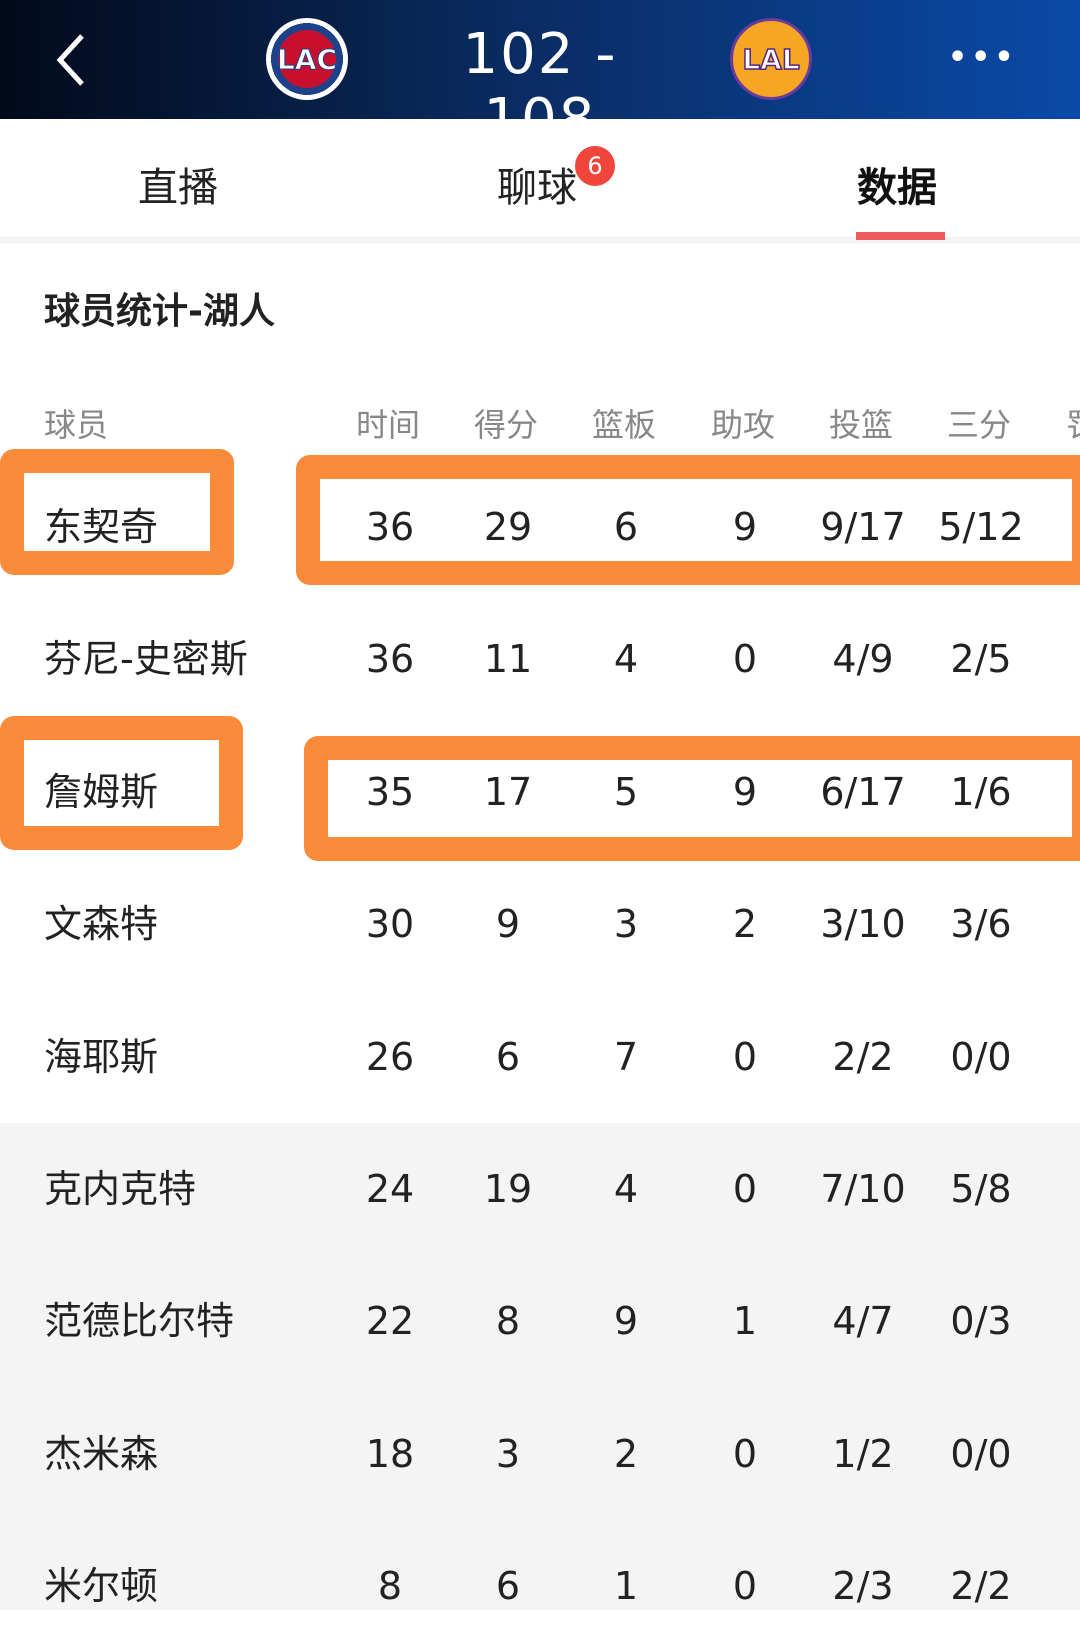 The image size is (1080, 1652). What do you see at coordinates (120, 1189) in the screenshot?
I see `player-name: 克内克特` at bounding box center [120, 1189].